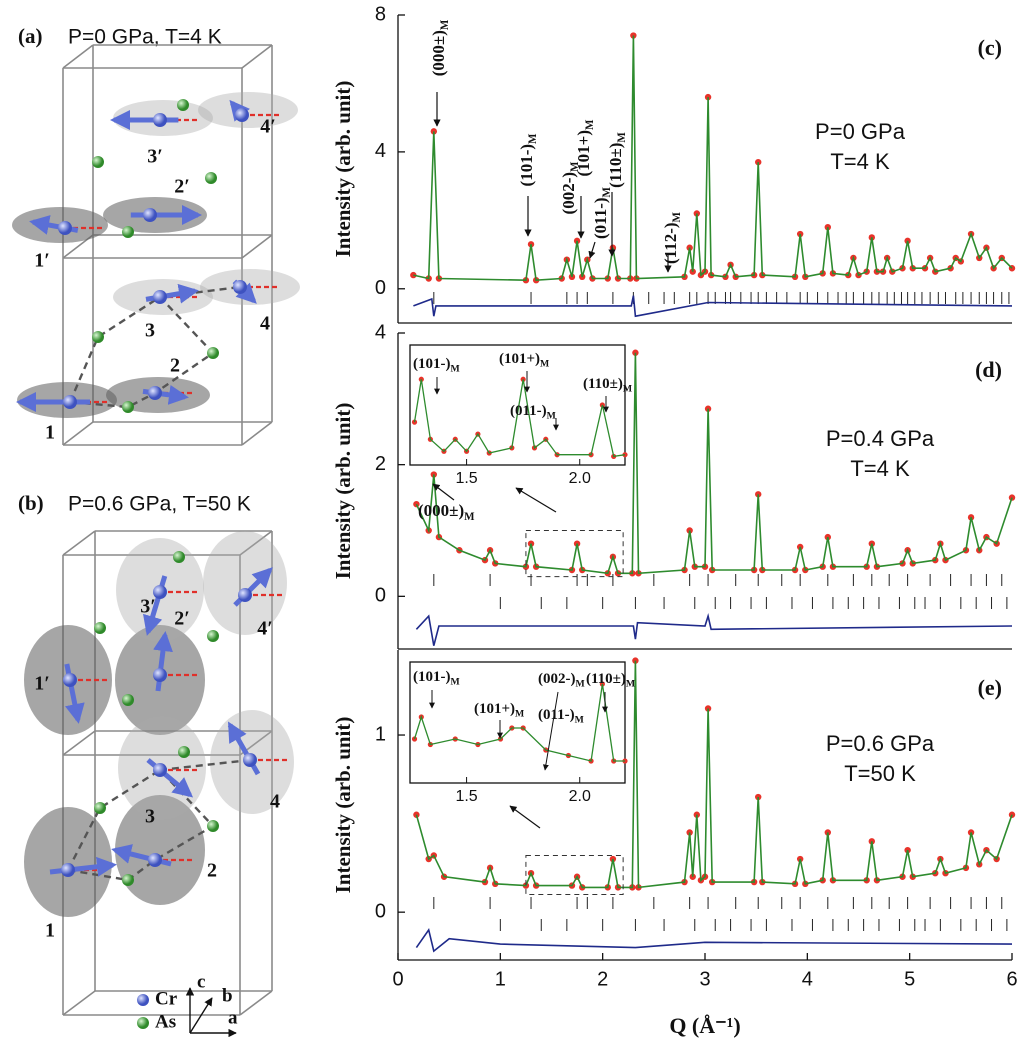 This screenshot has height=1044, width=1022. What do you see at coordinates (166, 998) in the screenshot?
I see `legend-label: Cr` at bounding box center [166, 998].